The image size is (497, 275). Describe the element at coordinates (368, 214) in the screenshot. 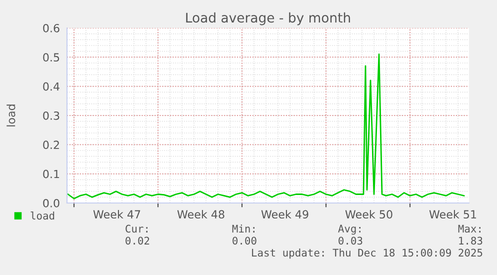

I see `x-tick-label: Week 50` at that location.